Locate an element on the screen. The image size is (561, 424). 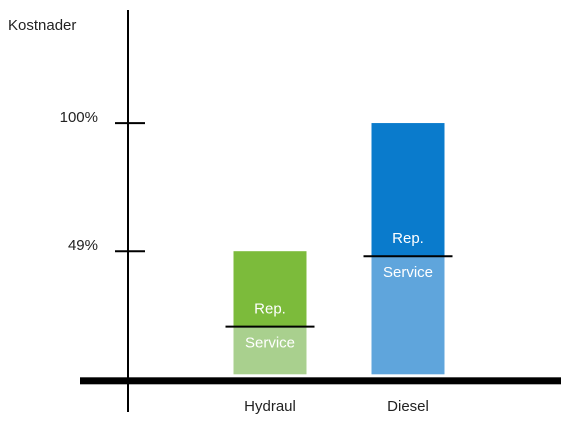
x-tick-label: Diesel is located at coordinates (408, 406).